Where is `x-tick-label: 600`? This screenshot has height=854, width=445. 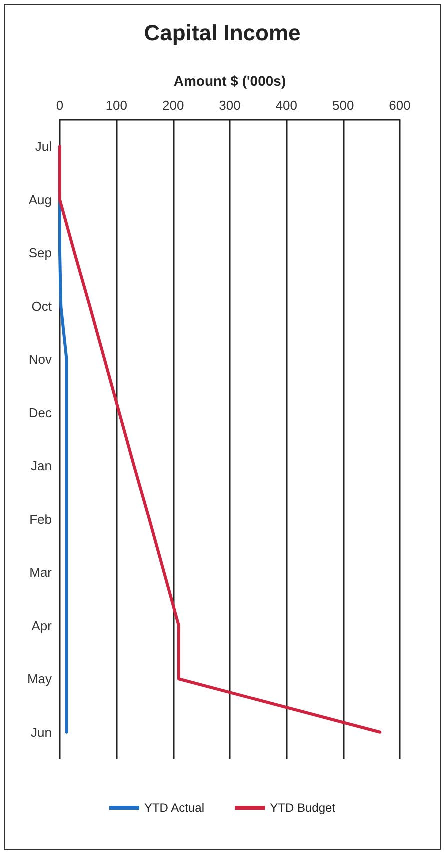 x-tick-label: 600 is located at coordinates (400, 105).